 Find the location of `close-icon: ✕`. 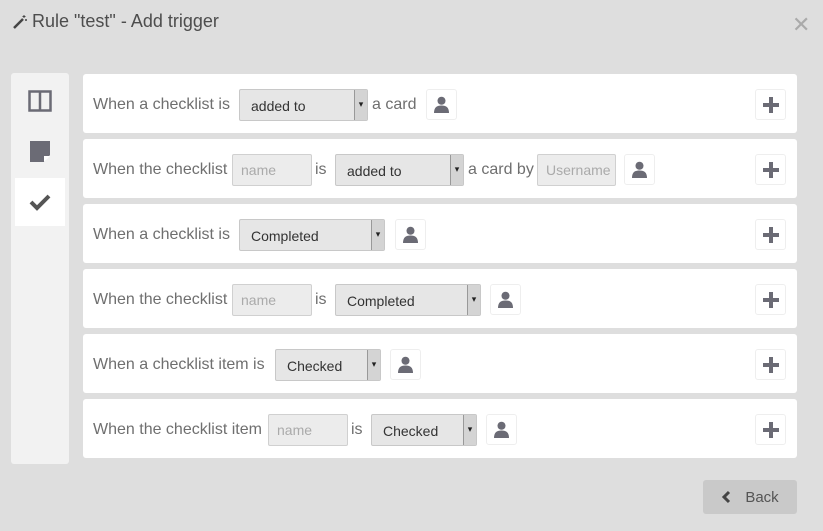

close-icon: ✕ is located at coordinates (801, 24).